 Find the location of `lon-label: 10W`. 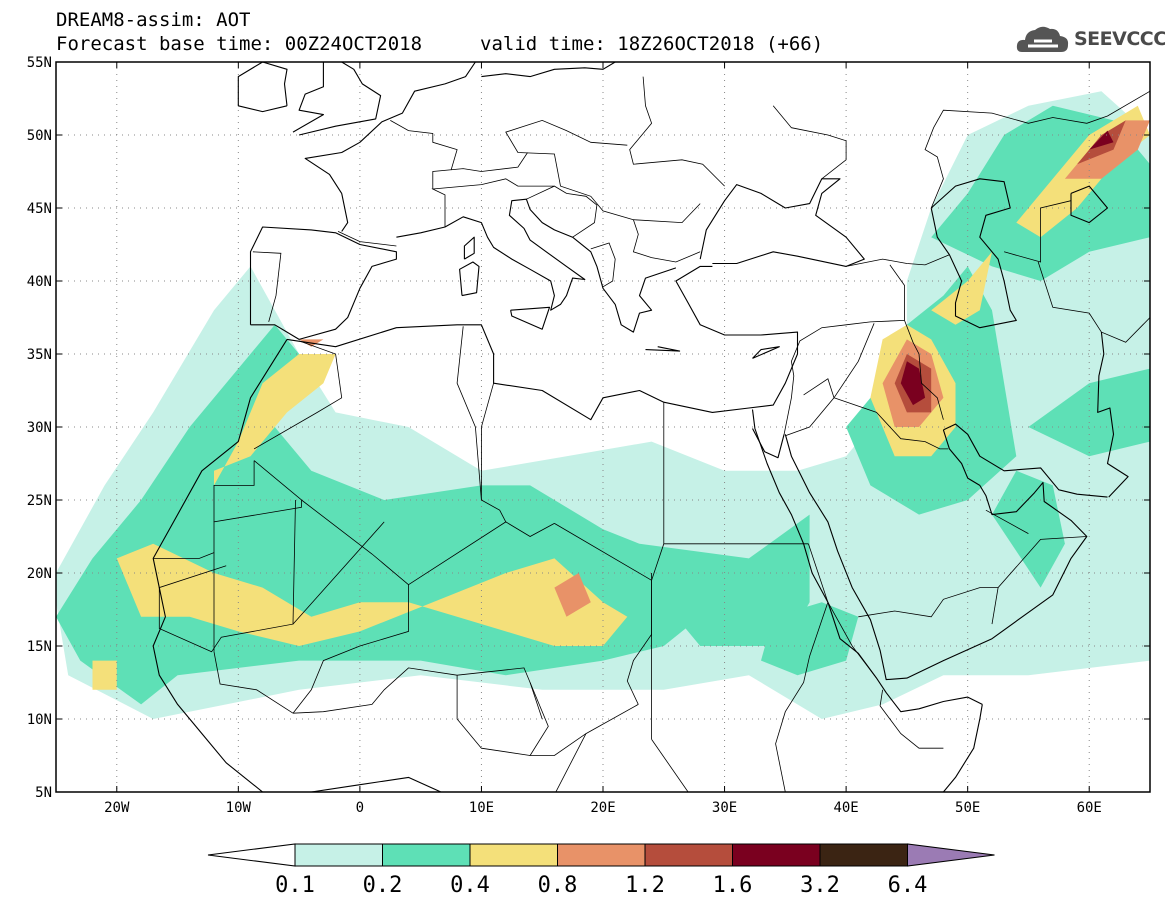

lon-label: 10W is located at coordinates (239, 808).